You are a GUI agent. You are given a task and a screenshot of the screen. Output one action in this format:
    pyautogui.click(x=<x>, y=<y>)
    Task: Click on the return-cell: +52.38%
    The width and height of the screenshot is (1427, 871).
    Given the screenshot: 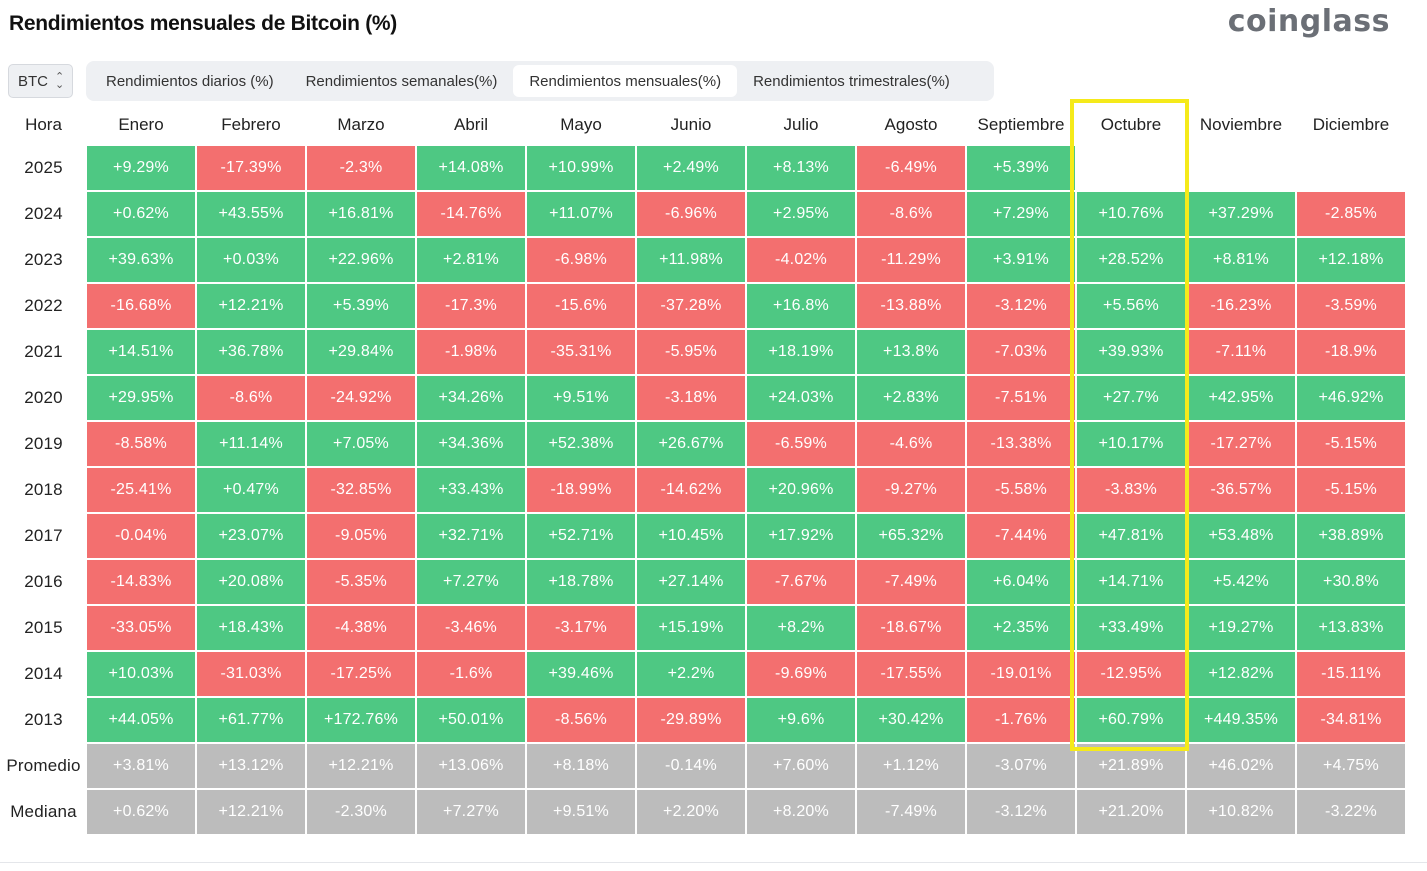 What is the action you would take?
    pyautogui.click(x=581, y=445)
    